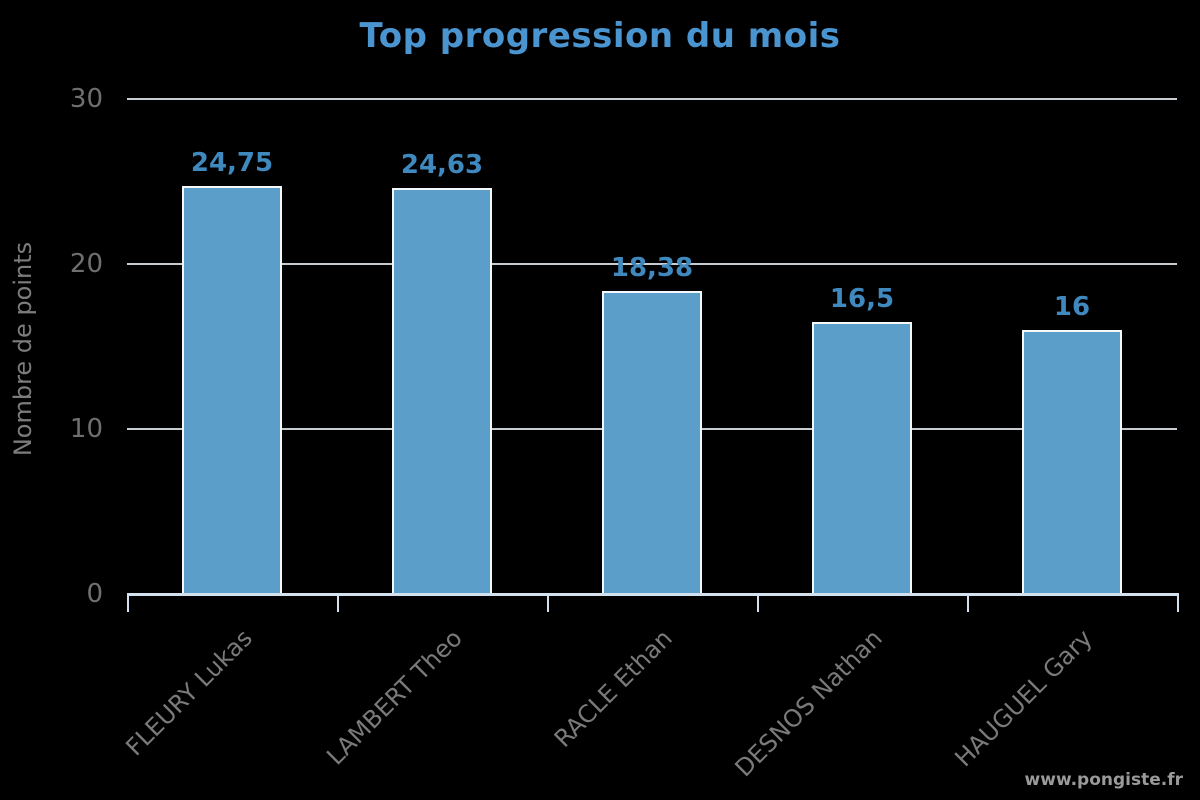  What do you see at coordinates (86, 99) in the screenshot?
I see `y-tick-label-30: 30` at bounding box center [86, 99].